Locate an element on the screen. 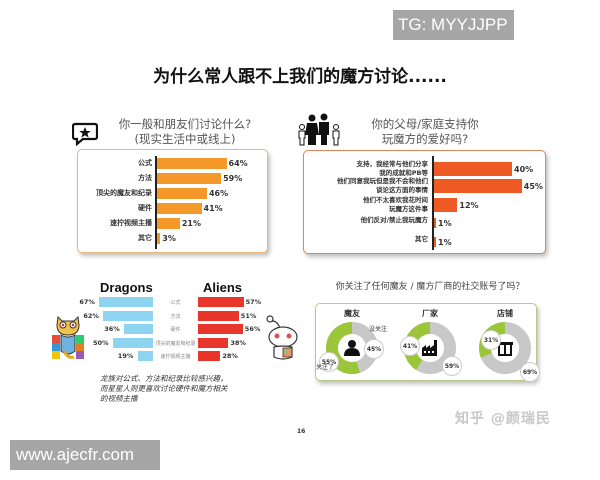  dragons-value-label: 19% is located at coordinates (125, 356).